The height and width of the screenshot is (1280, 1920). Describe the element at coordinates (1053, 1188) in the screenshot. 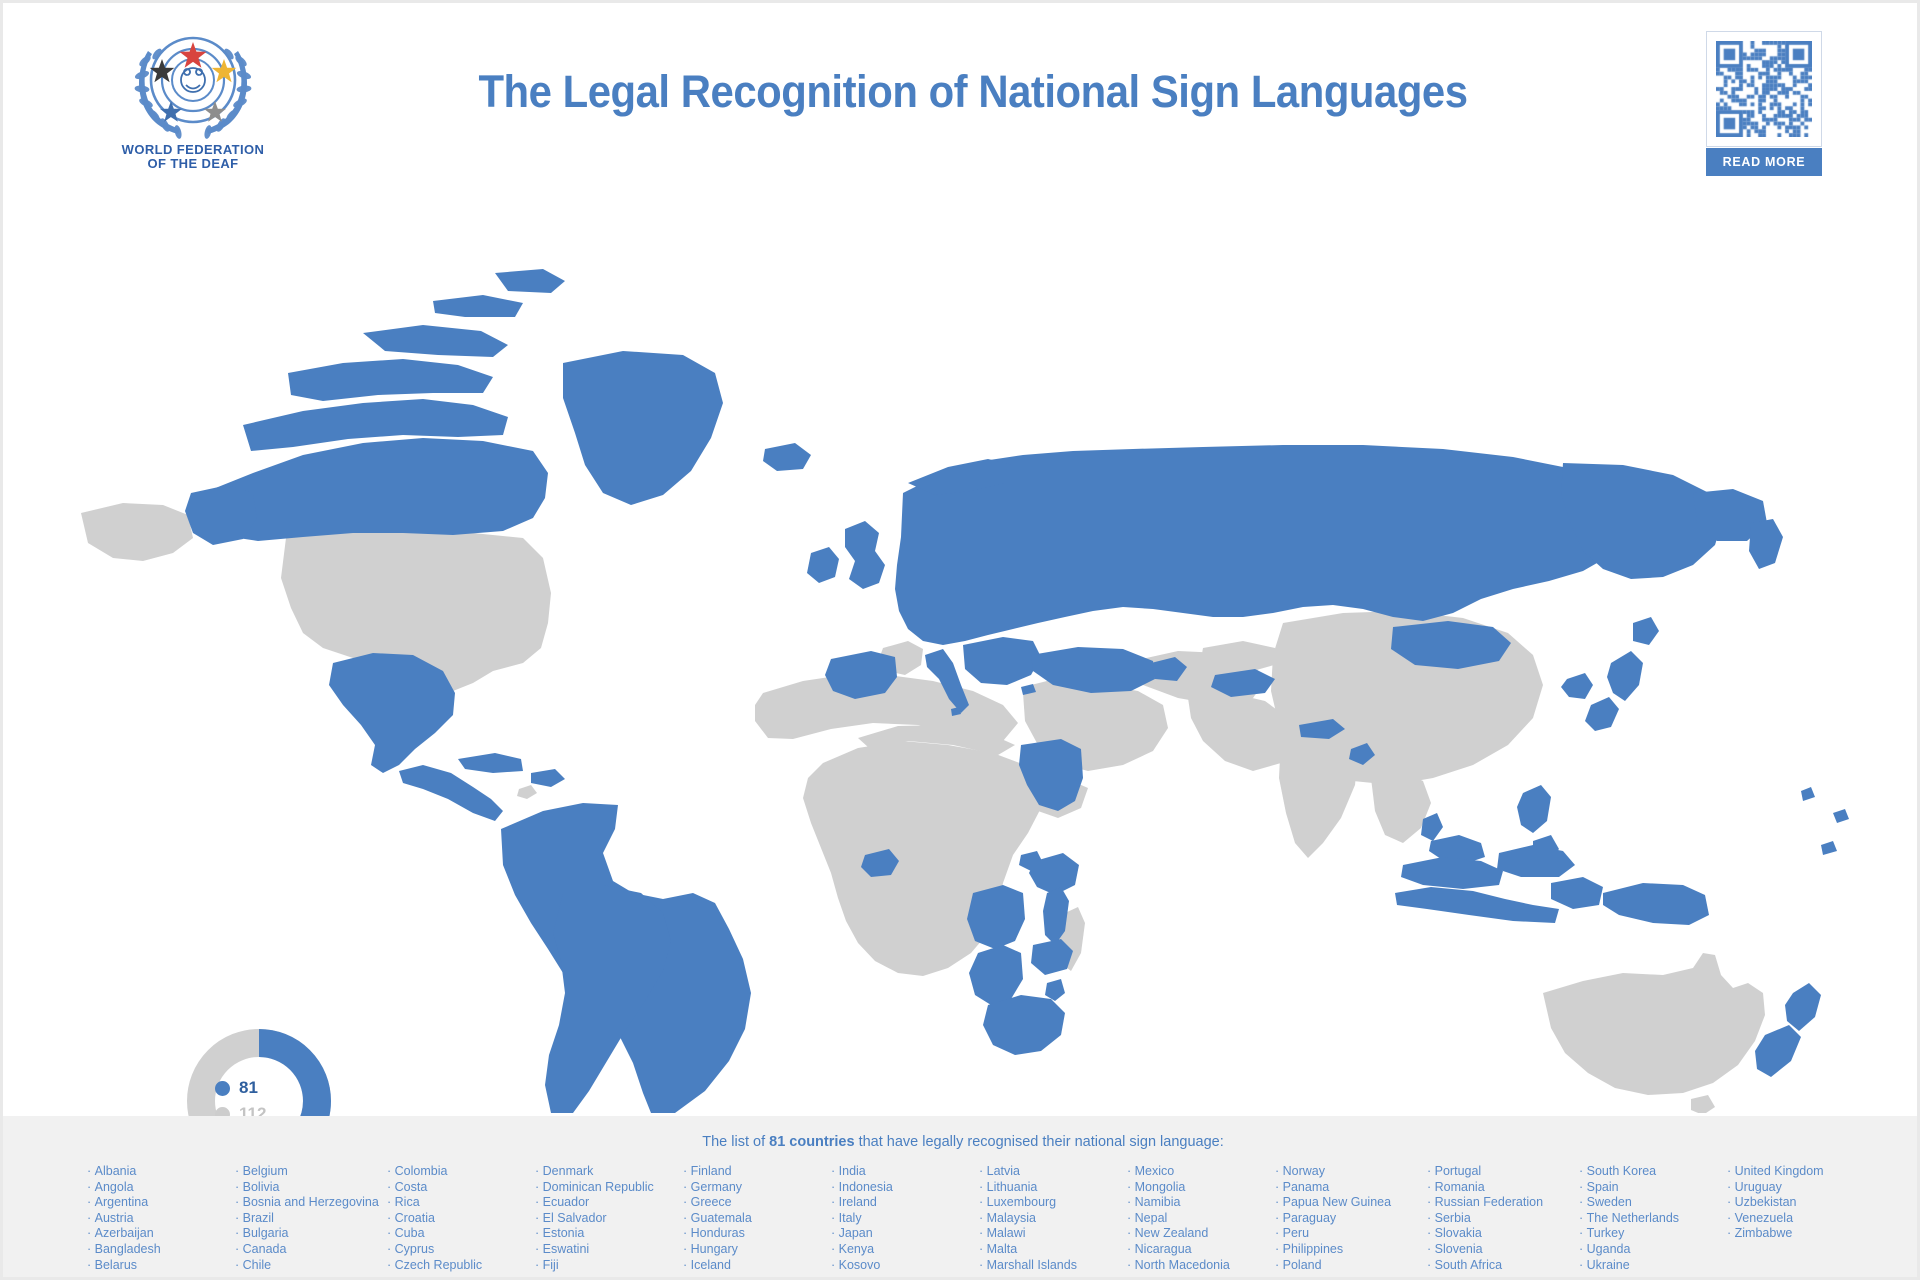

I see `country-item: Lithuania` at that location.